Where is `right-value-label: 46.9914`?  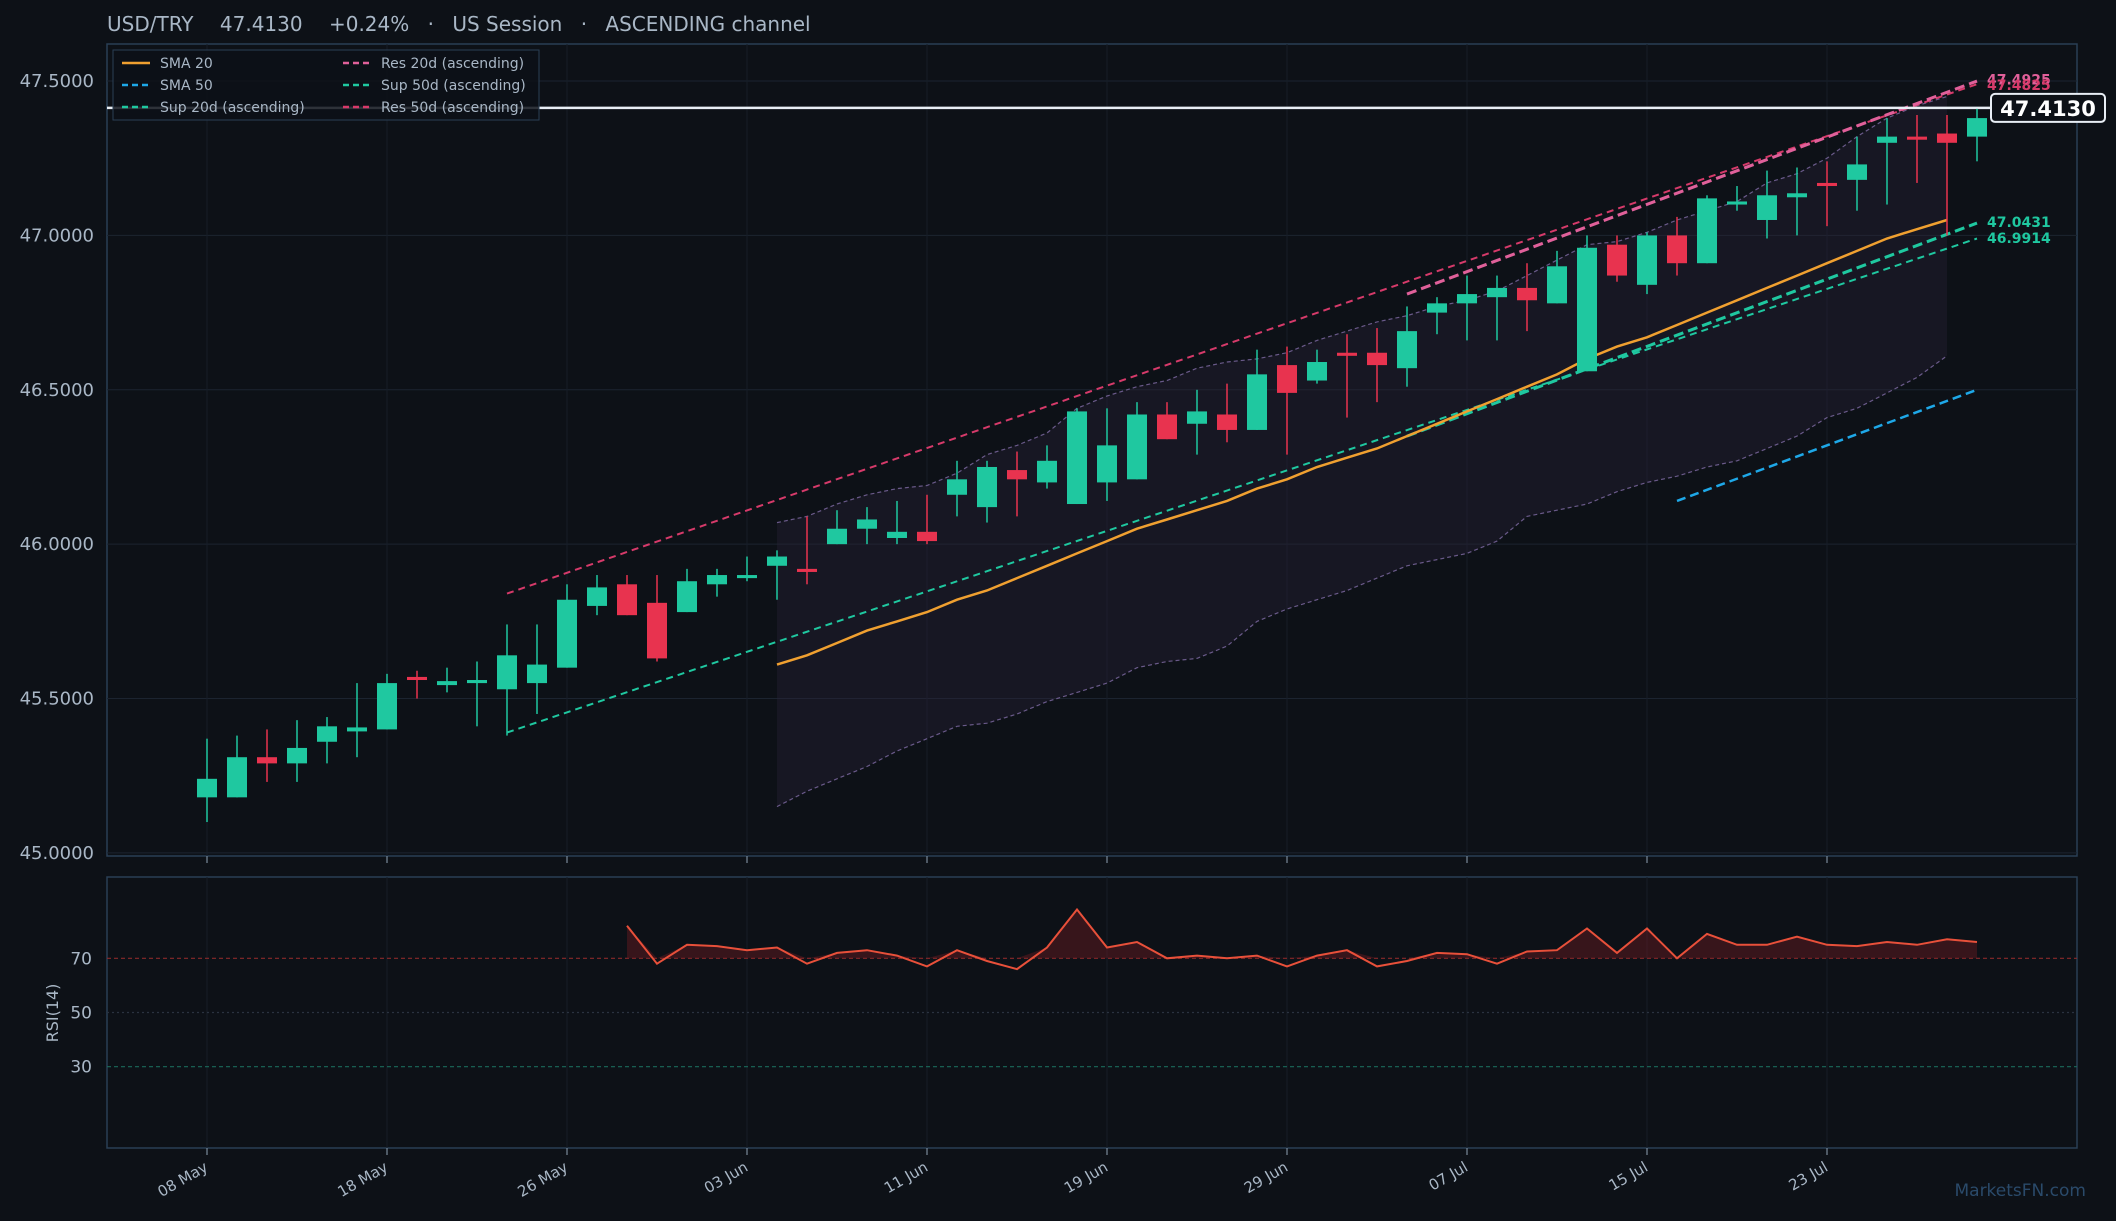
right-value-label: 46.9914 is located at coordinates (2019, 239).